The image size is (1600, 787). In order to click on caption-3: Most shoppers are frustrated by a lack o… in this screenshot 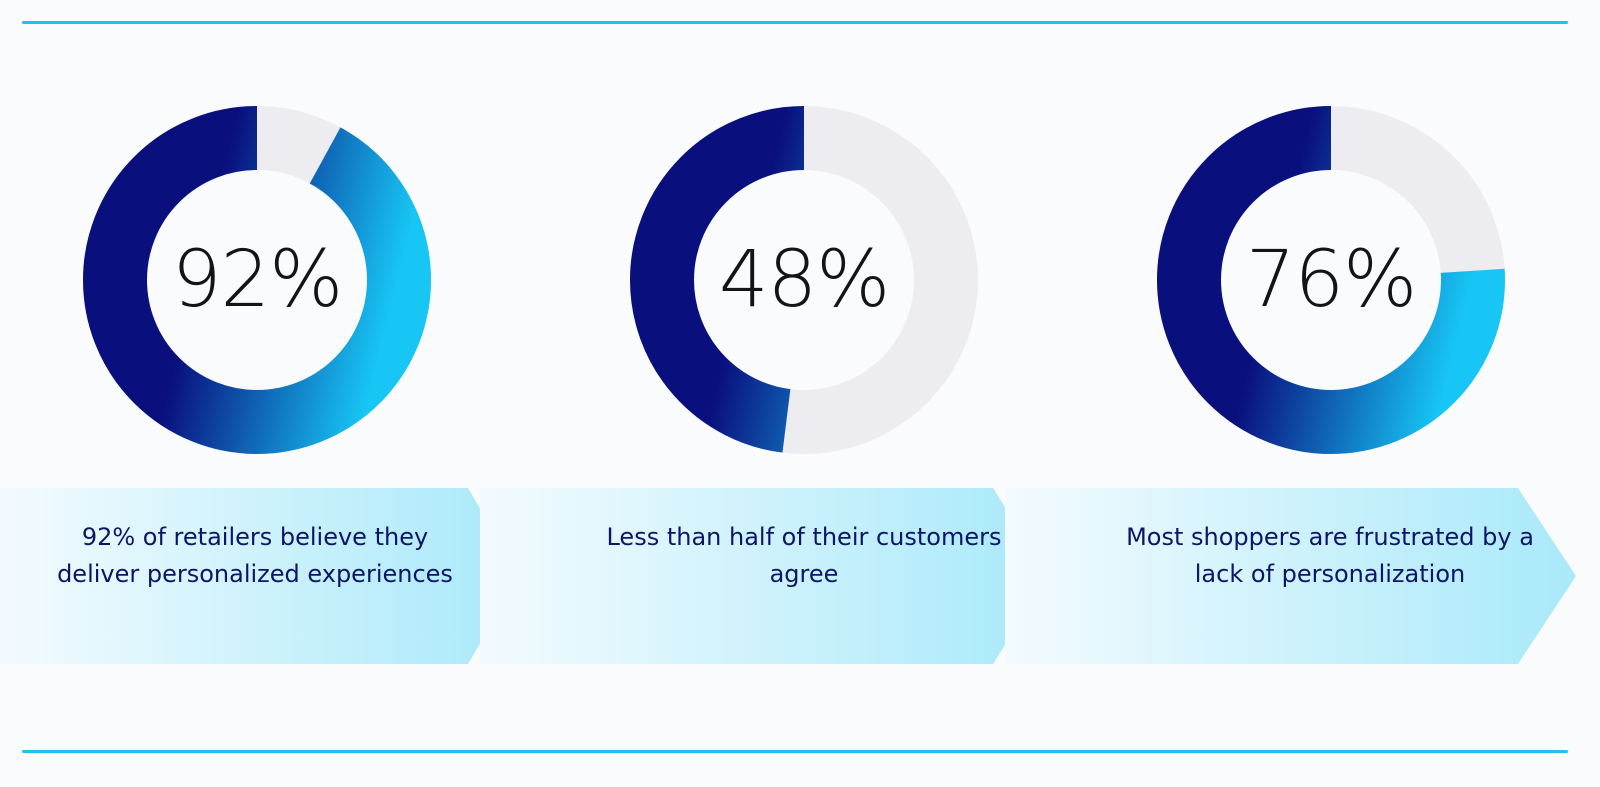, I will do `click(1330, 555)`.